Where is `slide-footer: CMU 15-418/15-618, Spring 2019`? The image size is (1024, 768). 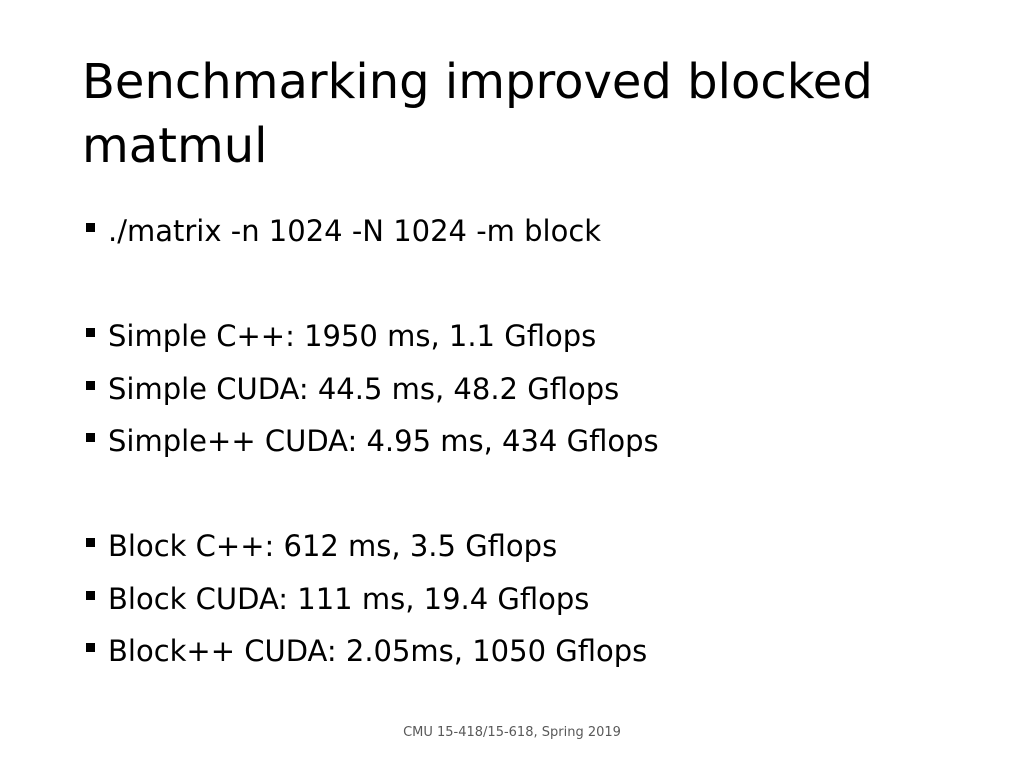
slide-footer: CMU 15-418/15-618, Spring 2019 is located at coordinates (512, 732).